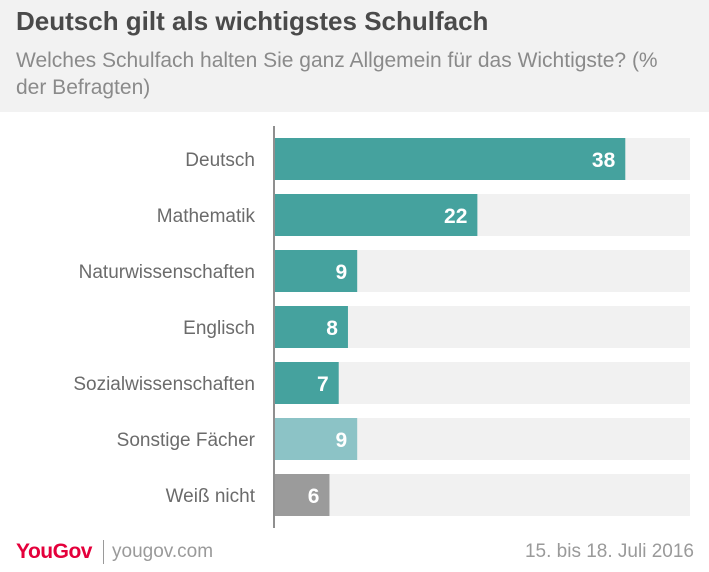 This screenshot has width=709, height=572. Describe the element at coordinates (609, 551) in the screenshot. I see `survey-date: 15. bis 18. Juli 2016` at that location.